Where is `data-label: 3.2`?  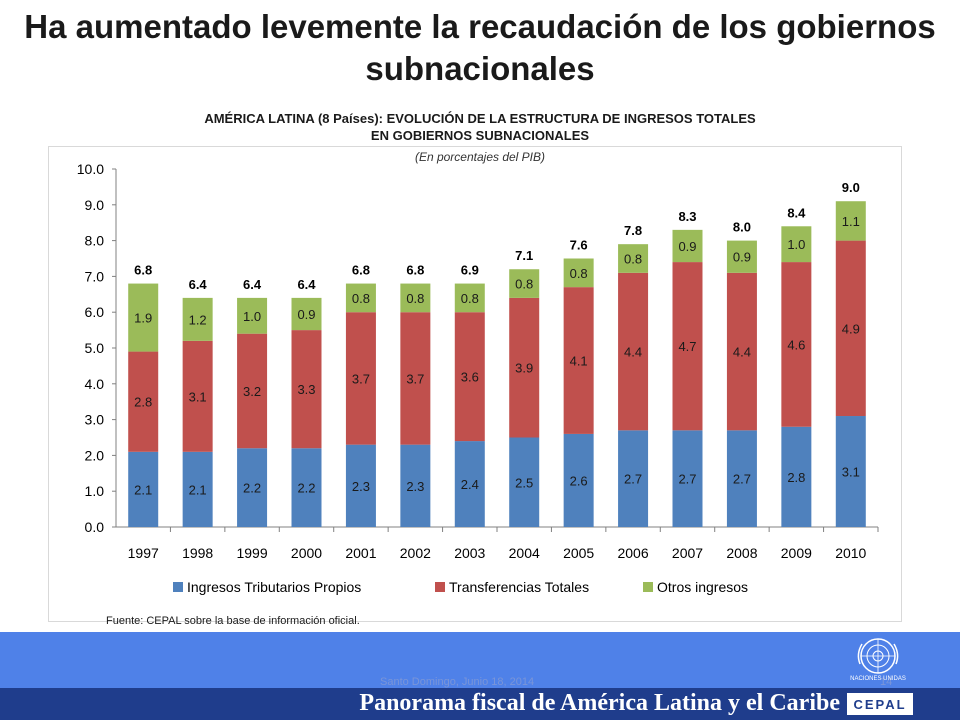
data-label: 3.2 is located at coordinates (252, 391).